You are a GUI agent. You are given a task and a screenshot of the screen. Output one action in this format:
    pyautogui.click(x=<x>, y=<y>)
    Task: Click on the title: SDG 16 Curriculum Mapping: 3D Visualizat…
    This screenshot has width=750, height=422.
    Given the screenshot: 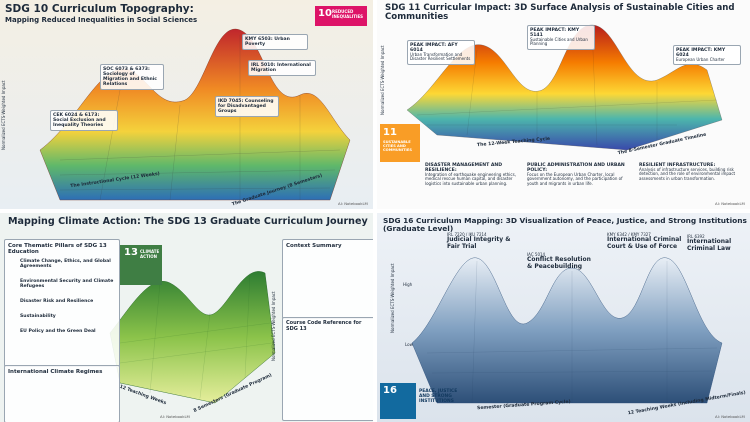 What is the action you would take?
    pyautogui.click(x=565, y=225)
    